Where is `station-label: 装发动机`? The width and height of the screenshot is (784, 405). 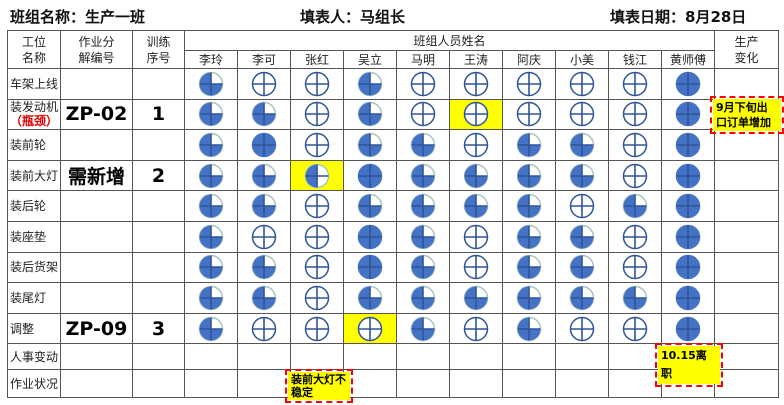
station-label: 装发动机 is located at coordinates (34, 107).